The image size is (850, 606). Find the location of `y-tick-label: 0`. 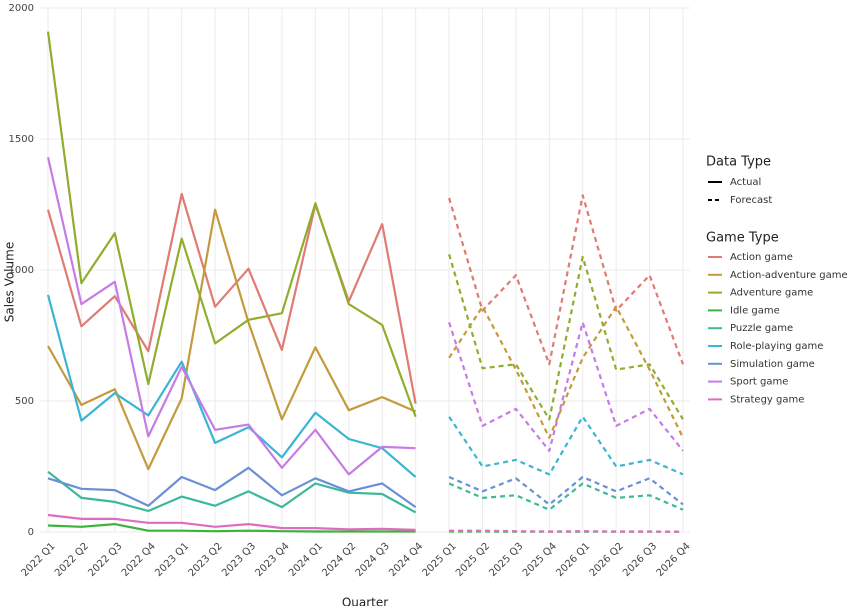

y-tick-label: 0 is located at coordinates (31, 532).